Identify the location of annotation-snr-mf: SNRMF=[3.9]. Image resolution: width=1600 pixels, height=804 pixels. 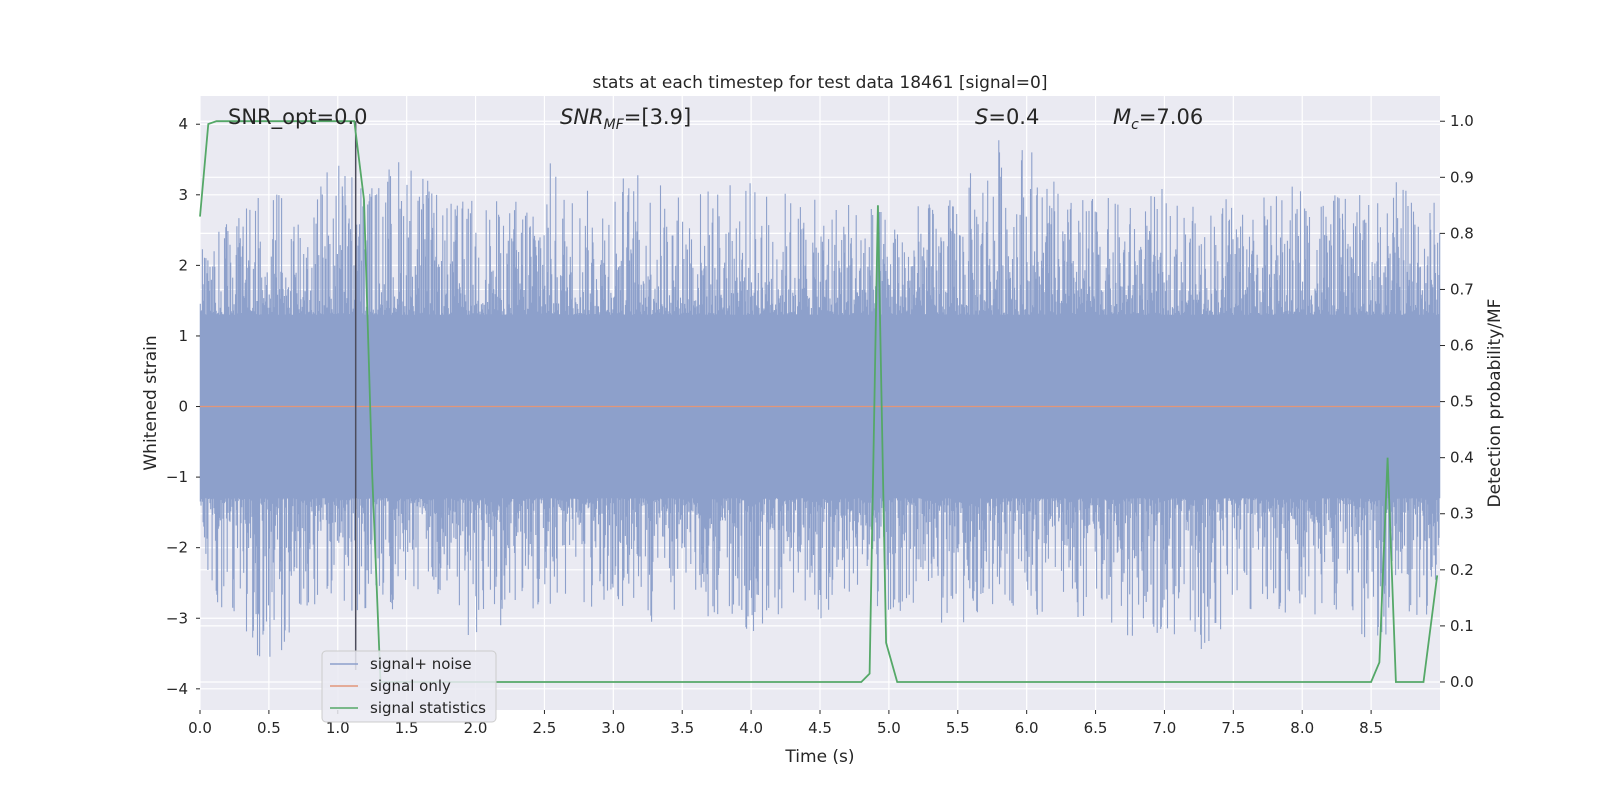
(625, 119).